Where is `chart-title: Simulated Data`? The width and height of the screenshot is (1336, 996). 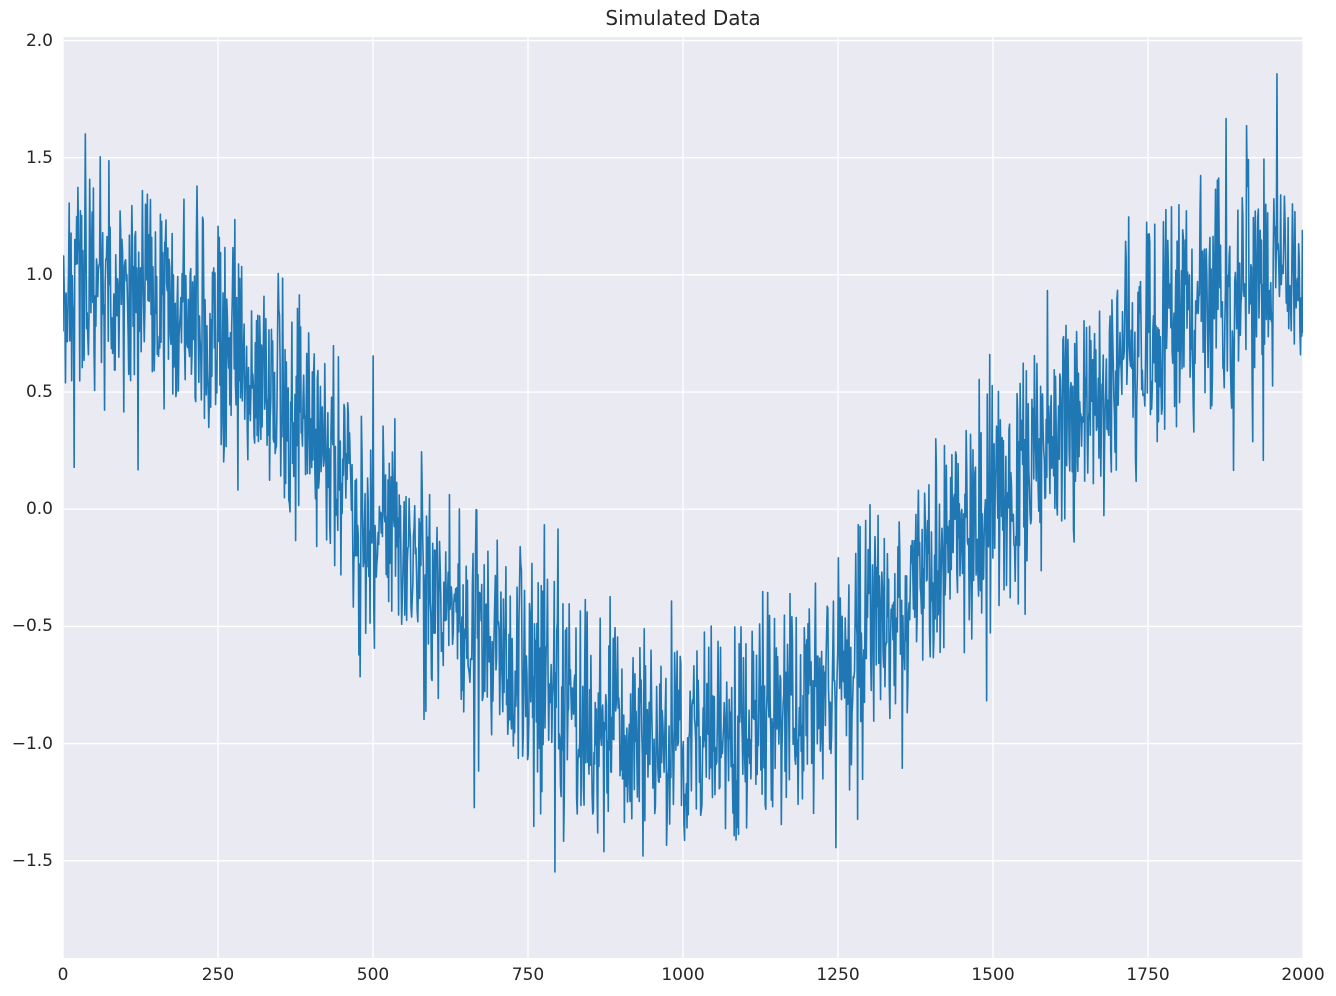 chart-title: Simulated Data is located at coordinates (683, 18).